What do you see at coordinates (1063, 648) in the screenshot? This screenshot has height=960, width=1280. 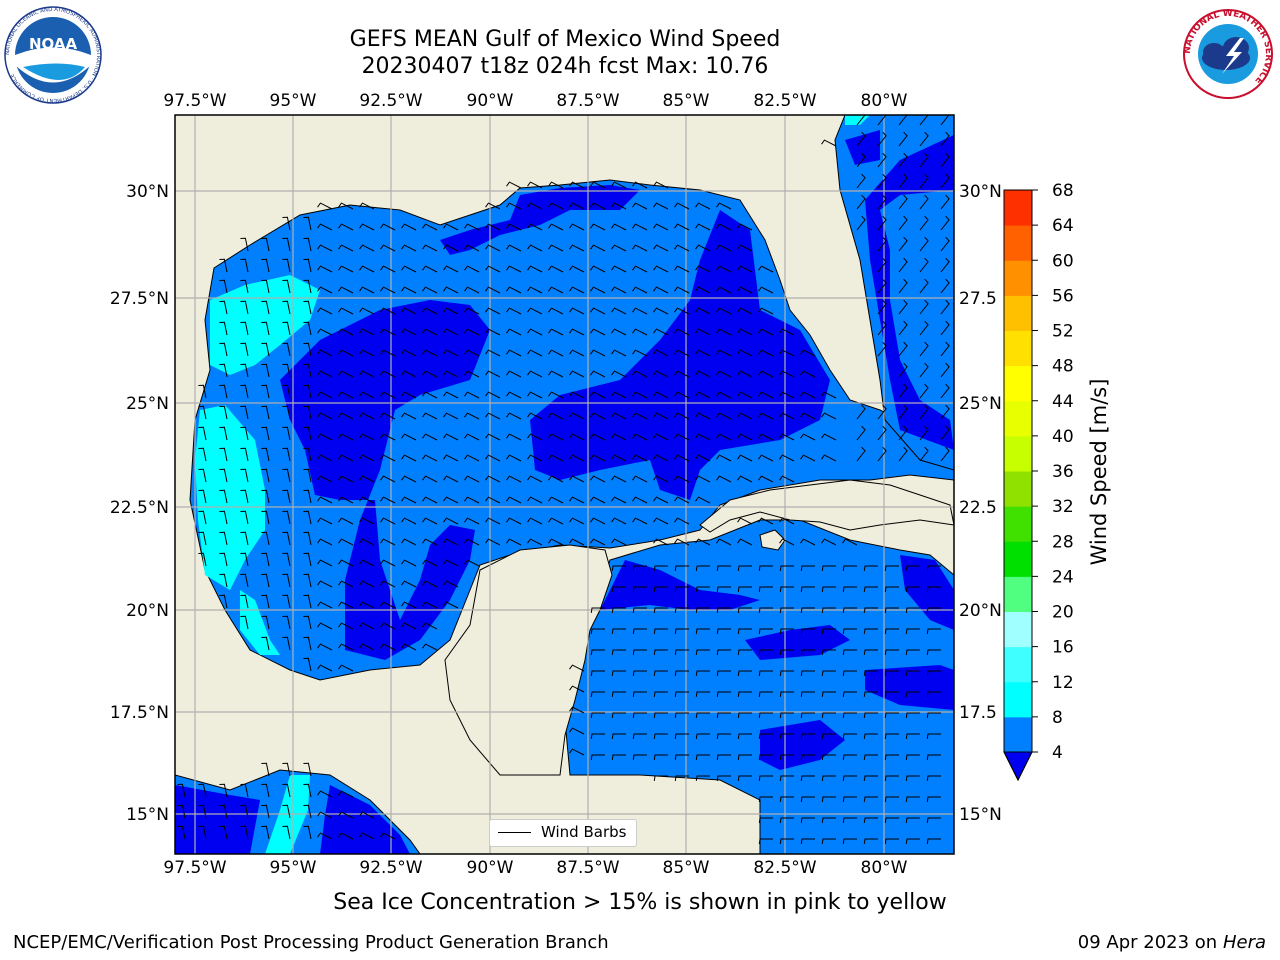 I see `colorbar-tick-label: 16` at bounding box center [1063, 648].